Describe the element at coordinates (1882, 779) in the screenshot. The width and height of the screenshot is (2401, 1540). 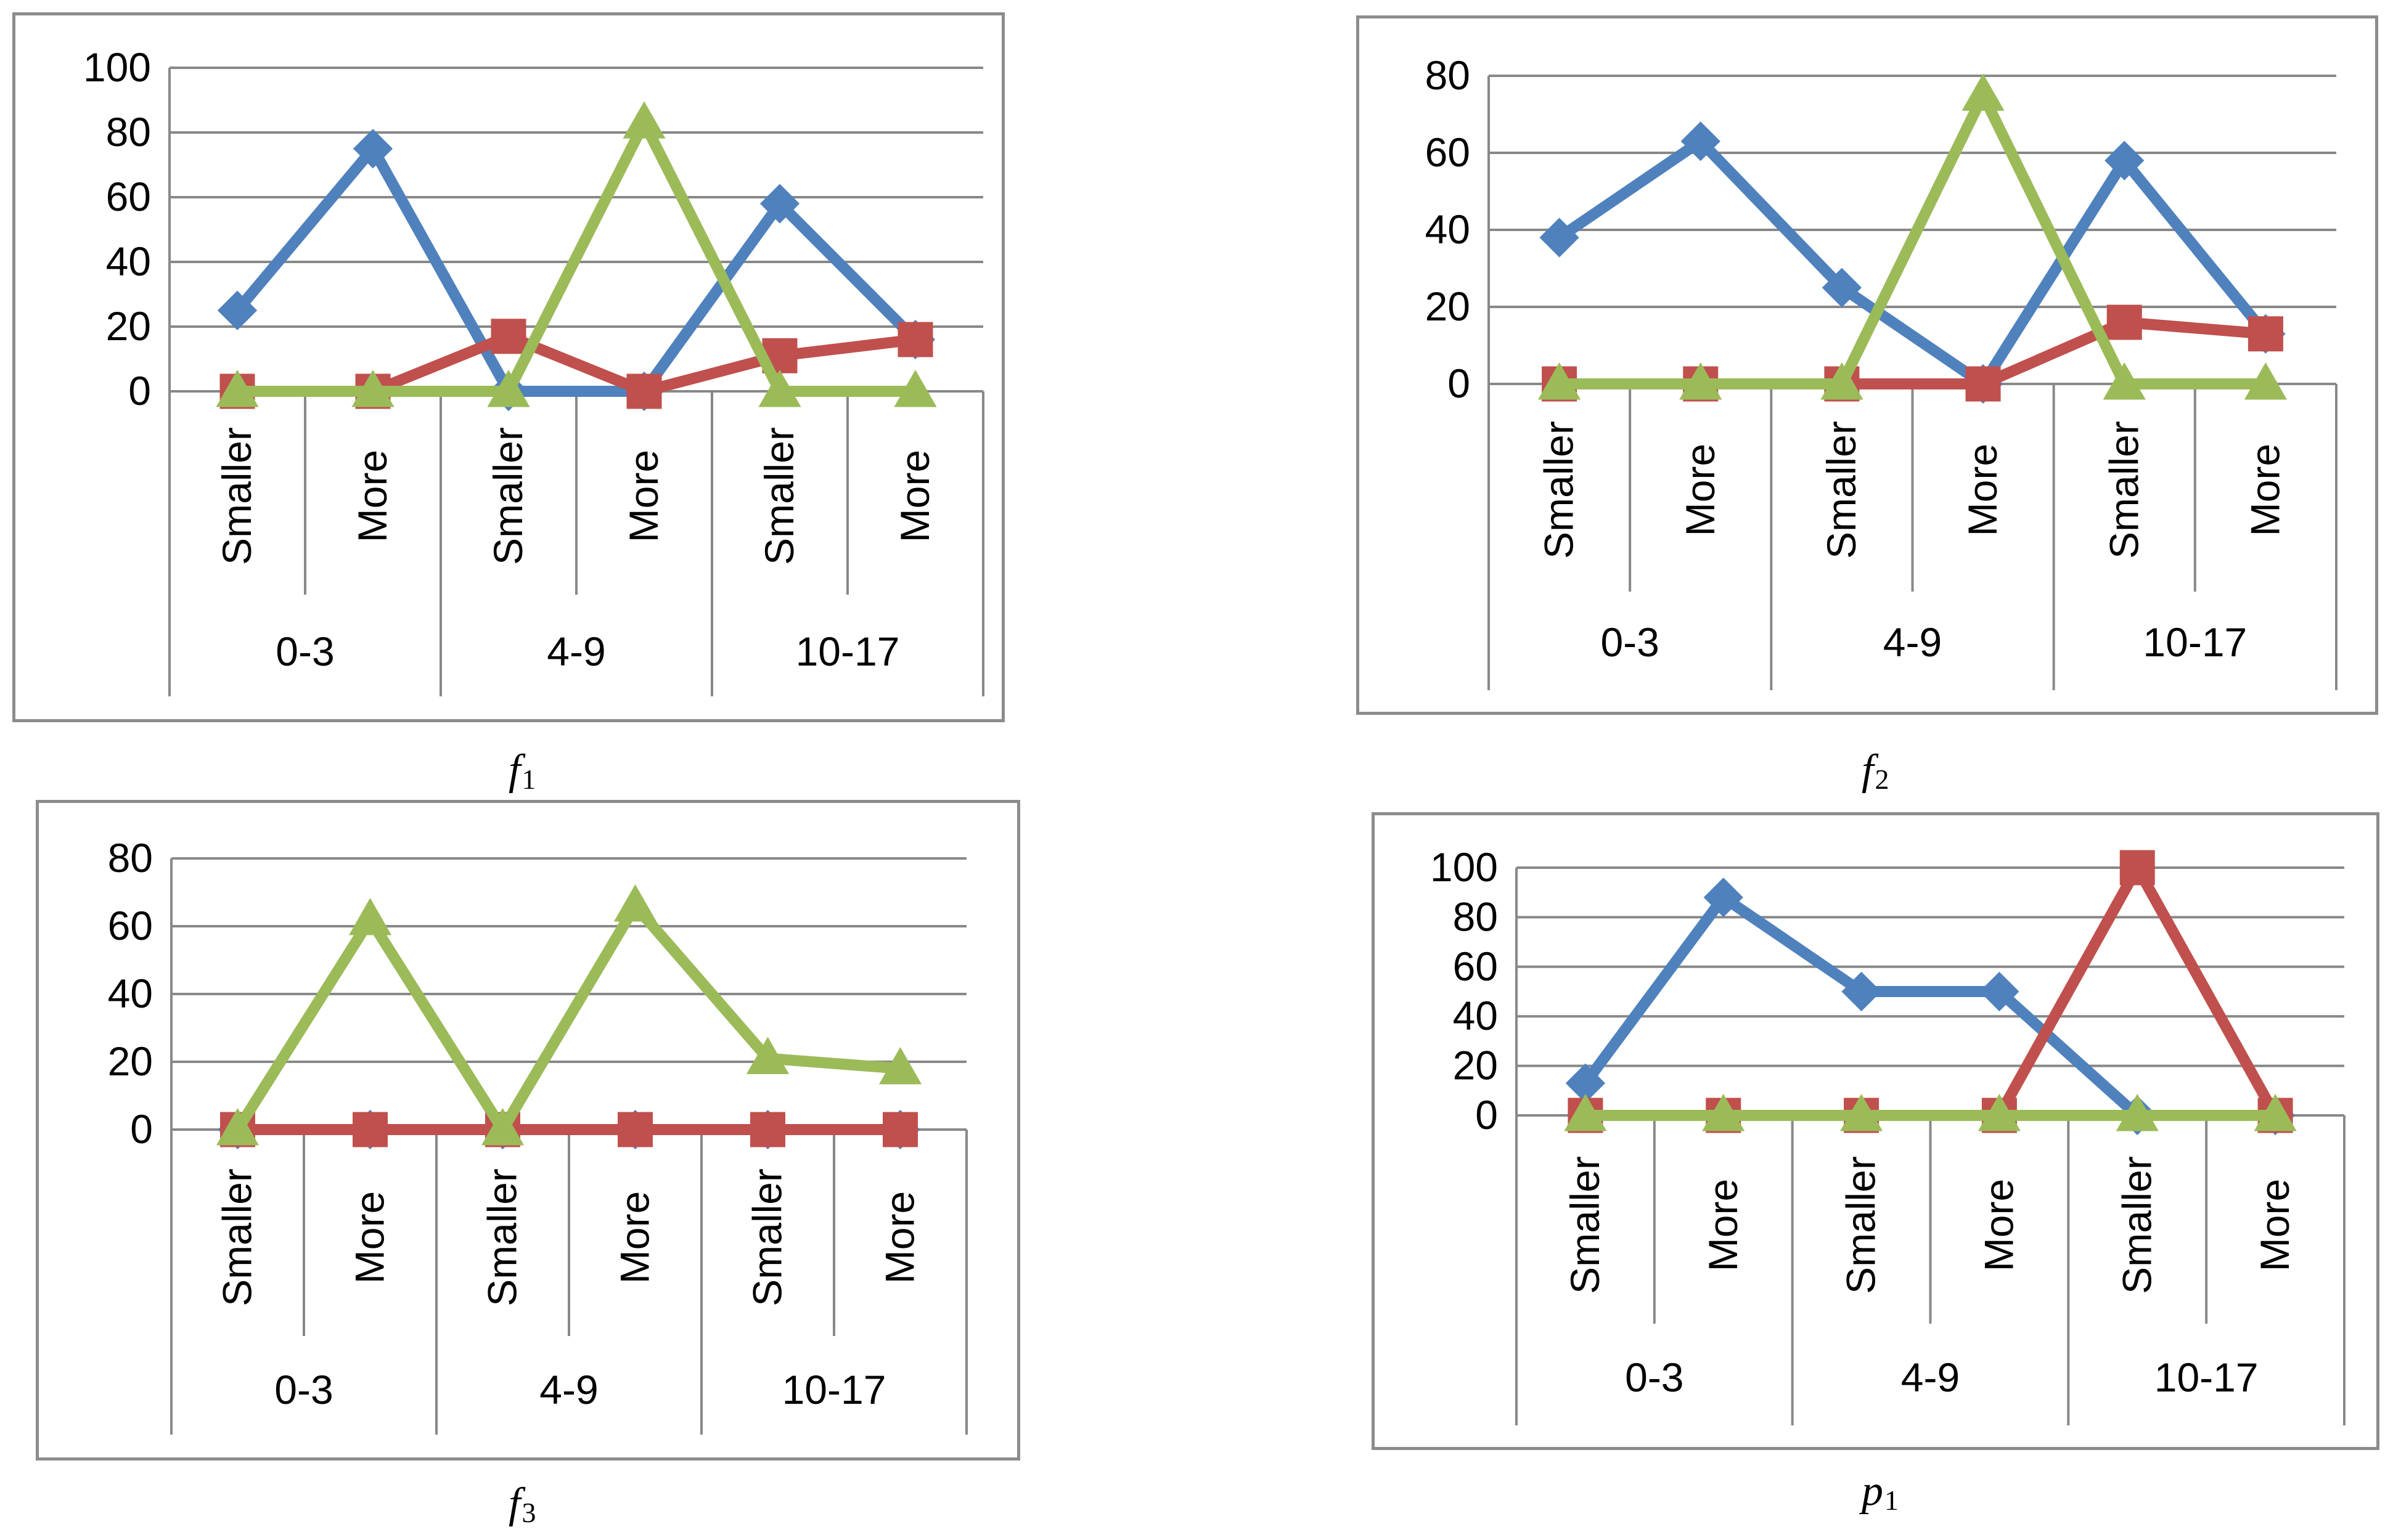
I see `caption-subscript: 2` at that location.